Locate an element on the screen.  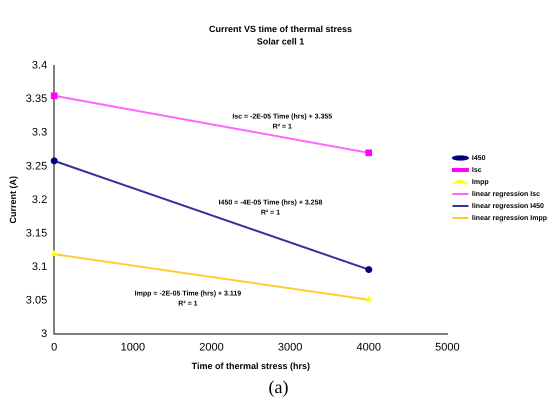
chart-subtitle: Solar cell 1 is located at coordinates (280, 41).